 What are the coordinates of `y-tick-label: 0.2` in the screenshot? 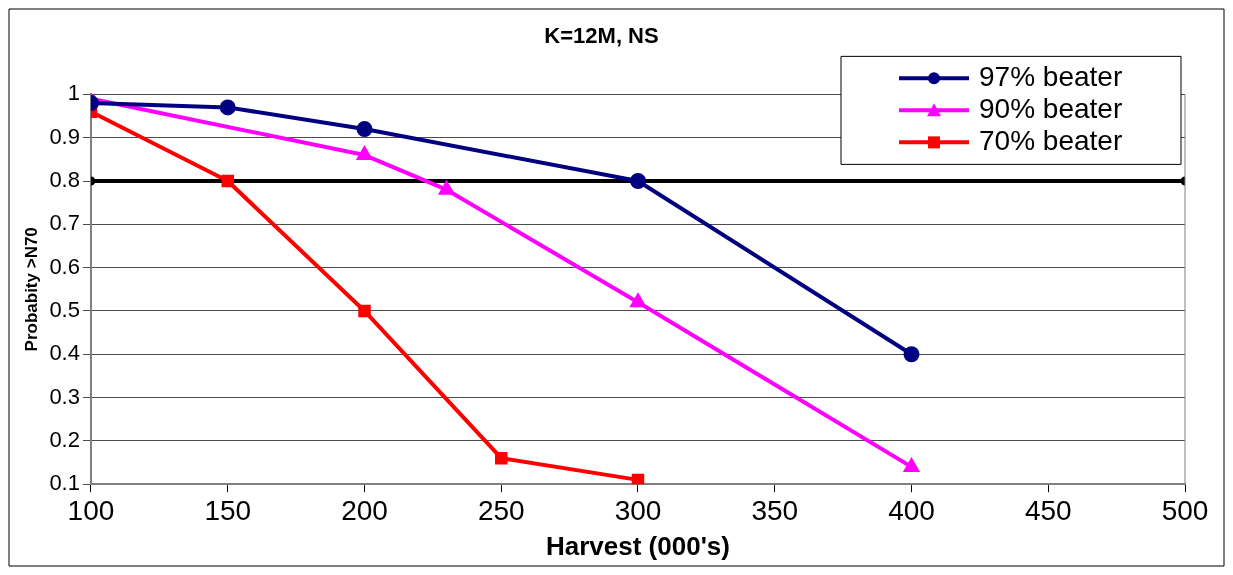 It's located at (64, 439).